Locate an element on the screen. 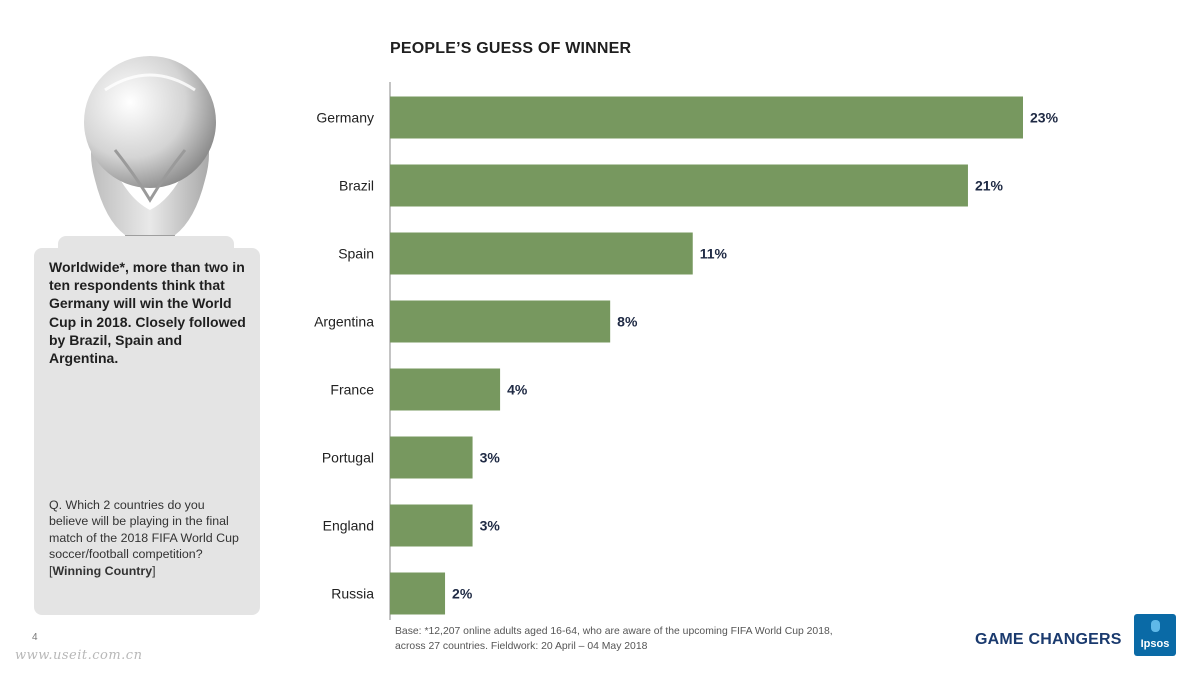 This screenshot has height=675, width=1200. game-changers-tagline: GAME CHANGERS is located at coordinates (1048, 639).